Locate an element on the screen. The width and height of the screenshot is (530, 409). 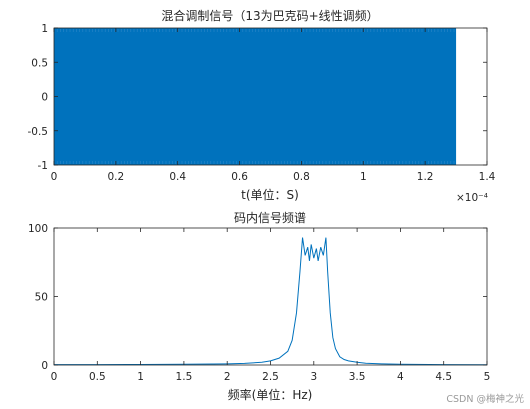
top-x-exponent: ×10⁻⁴ is located at coordinates (472, 198).